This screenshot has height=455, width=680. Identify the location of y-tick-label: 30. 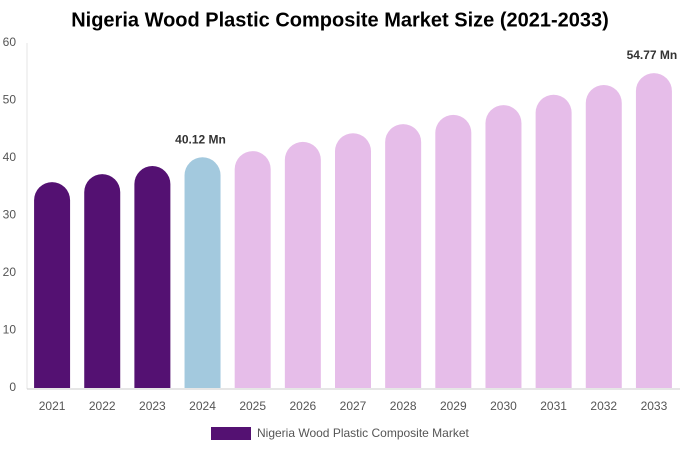
(10, 215).